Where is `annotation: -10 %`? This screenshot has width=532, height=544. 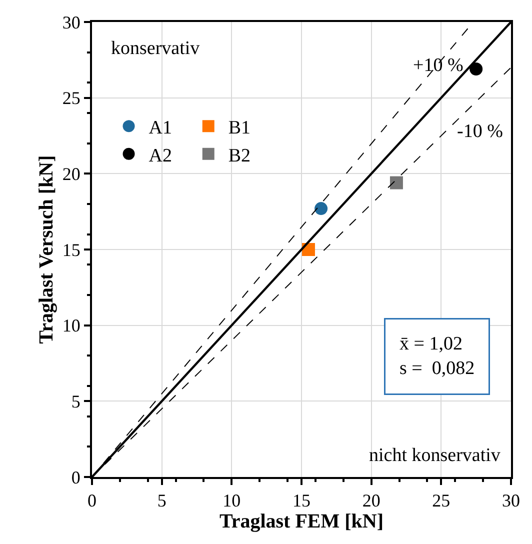
annotation: -10 % is located at coordinates (480, 131).